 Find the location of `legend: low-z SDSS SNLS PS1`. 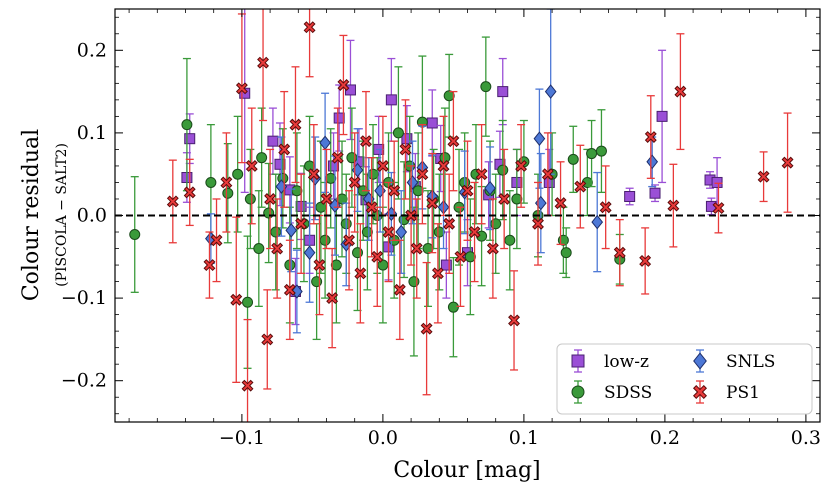

legend: low-z SDSS SNLS PS1 is located at coordinates (684, 379).